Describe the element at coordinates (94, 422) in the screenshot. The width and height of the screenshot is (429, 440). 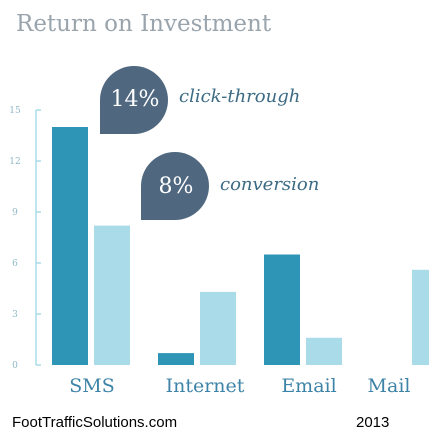
I see `source-credit: FootTrafficSolutions.com` at that location.